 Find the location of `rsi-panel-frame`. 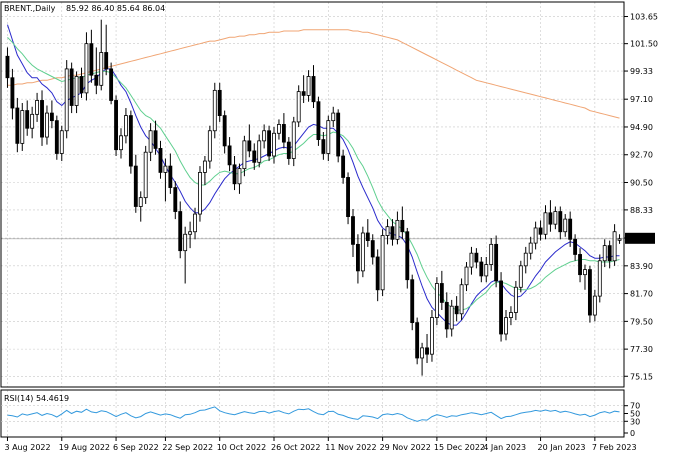

rsi-panel-frame is located at coordinates (312, 413).